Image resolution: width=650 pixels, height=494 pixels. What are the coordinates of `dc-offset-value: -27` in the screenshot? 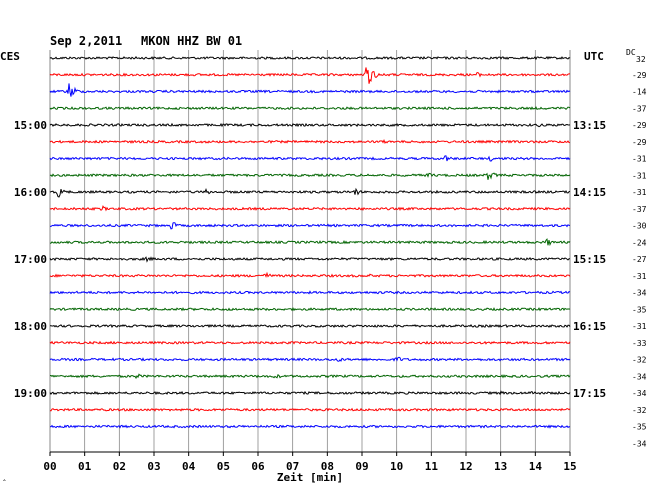 It's located at (639, 259).